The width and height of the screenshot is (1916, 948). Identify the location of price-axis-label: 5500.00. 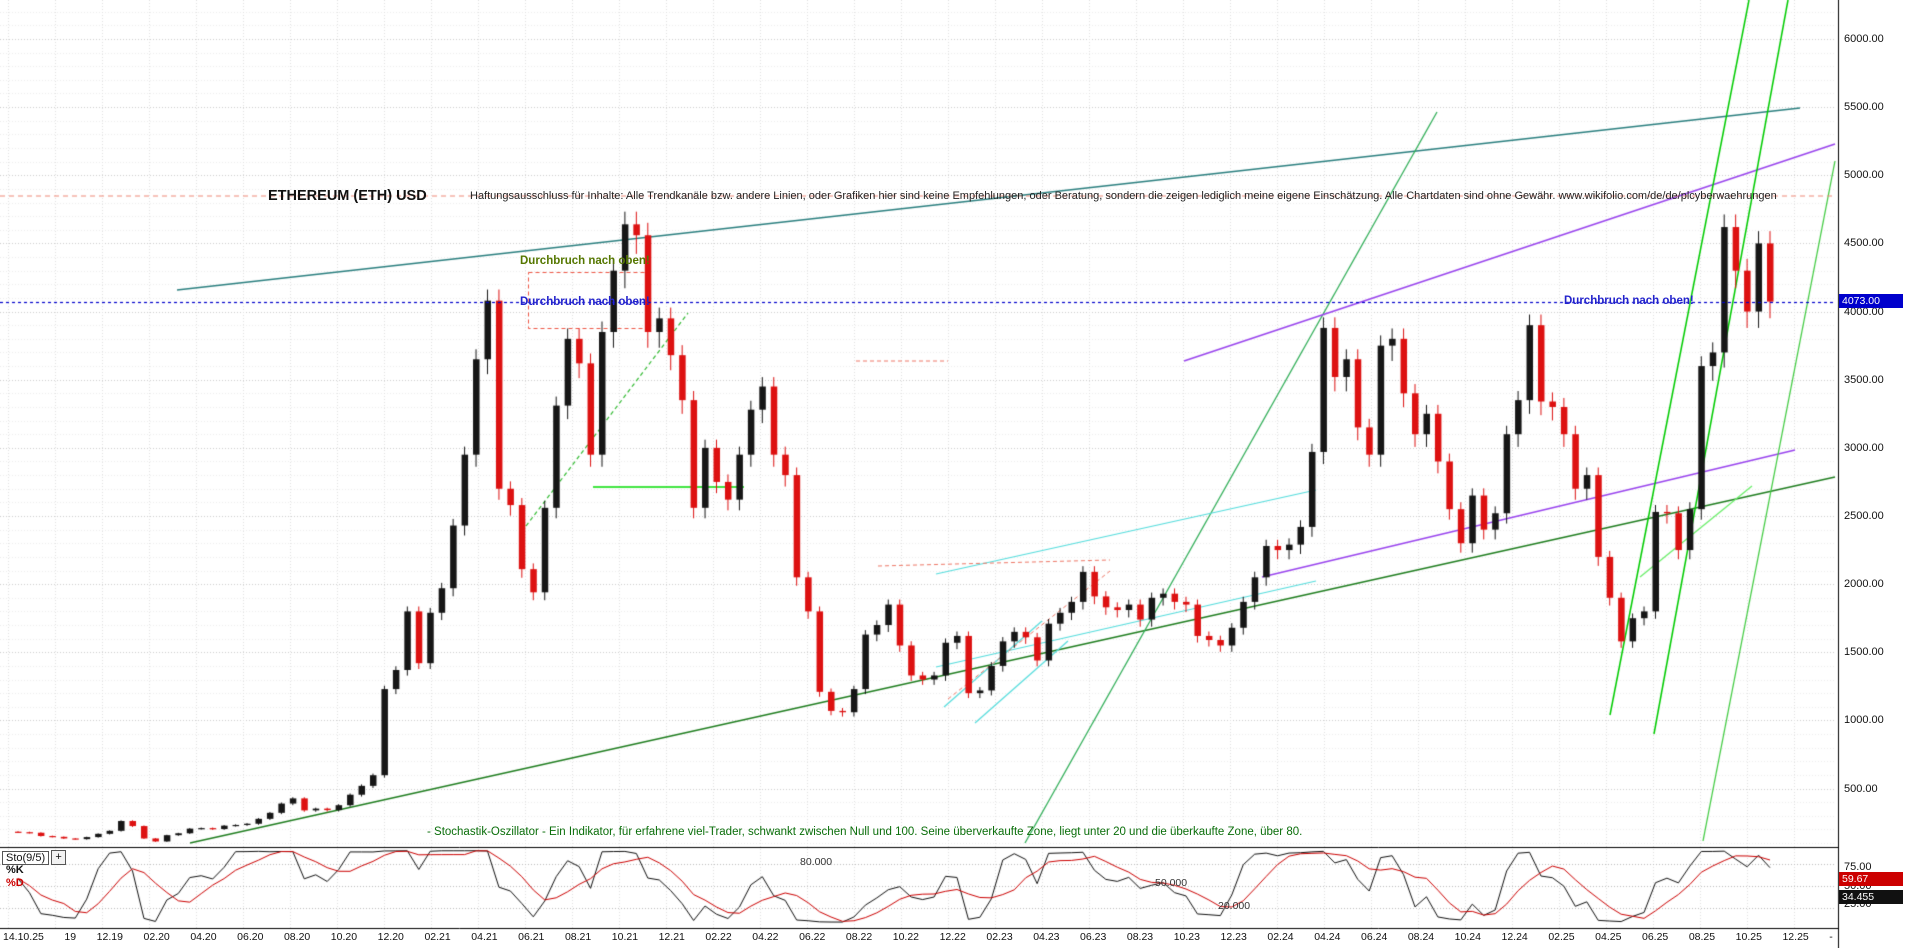
(1864, 107).